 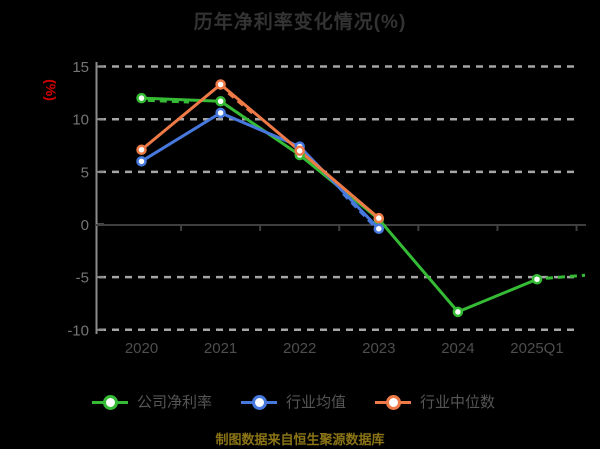 I want to click on data-point-industry-median-2023, so click(x=379, y=218).